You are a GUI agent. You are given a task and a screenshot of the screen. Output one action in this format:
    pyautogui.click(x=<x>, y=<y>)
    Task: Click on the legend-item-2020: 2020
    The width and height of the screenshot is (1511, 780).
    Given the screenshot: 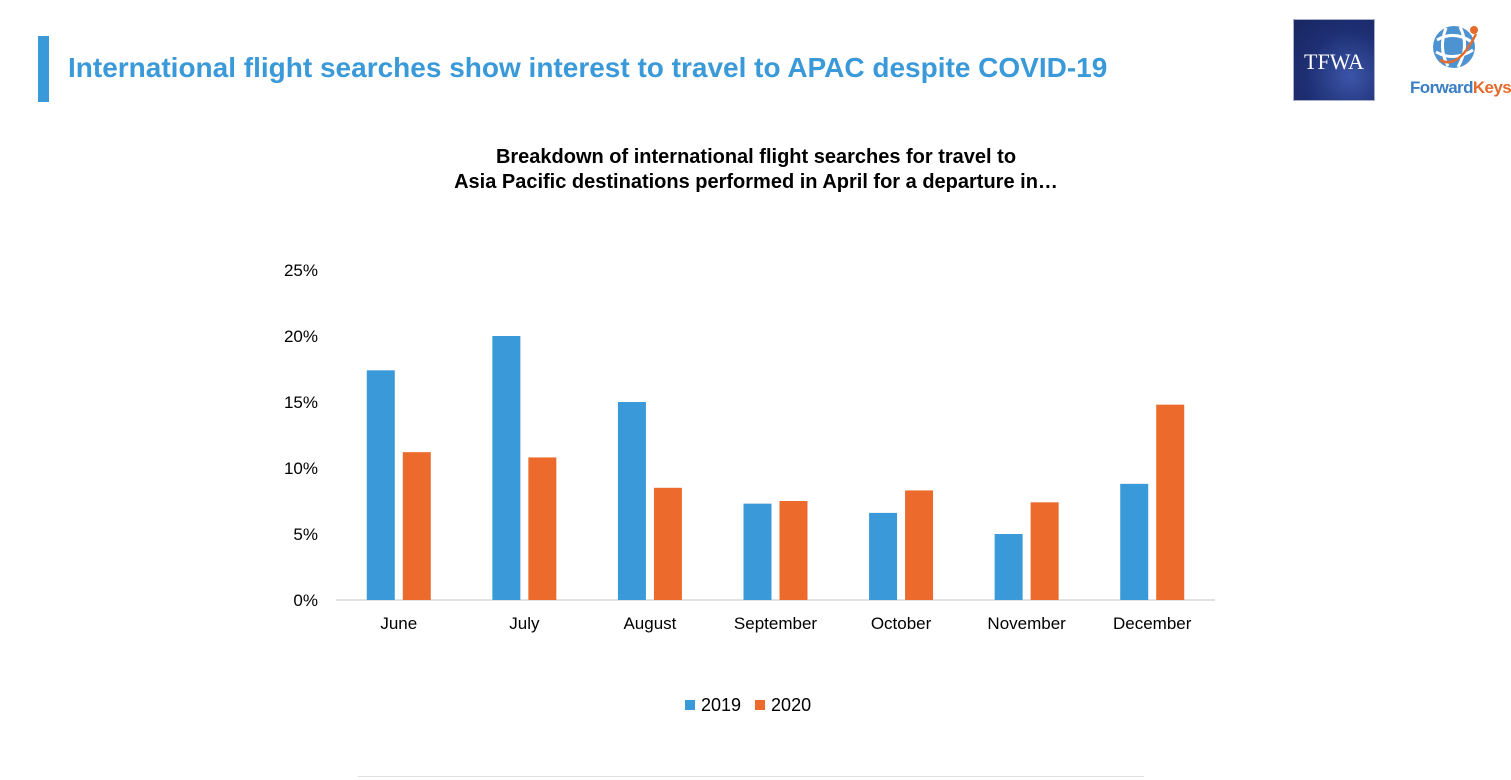 What is the action you would take?
    pyautogui.click(x=783, y=705)
    